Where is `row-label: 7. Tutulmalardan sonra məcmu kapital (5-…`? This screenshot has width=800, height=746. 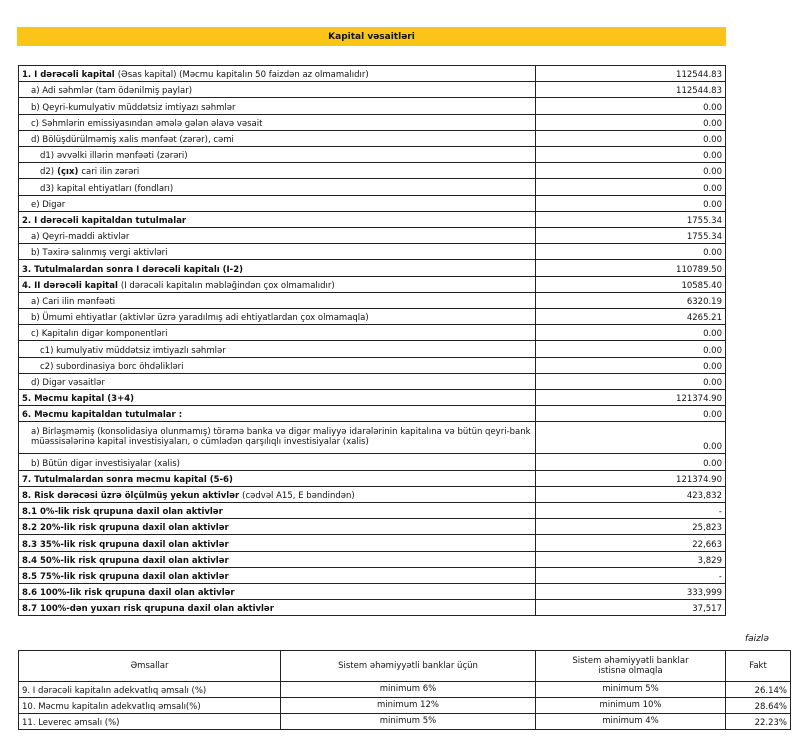 row-label: 7. Tutulmalardan sonra məcmu kapital (5-… is located at coordinates (277, 478).